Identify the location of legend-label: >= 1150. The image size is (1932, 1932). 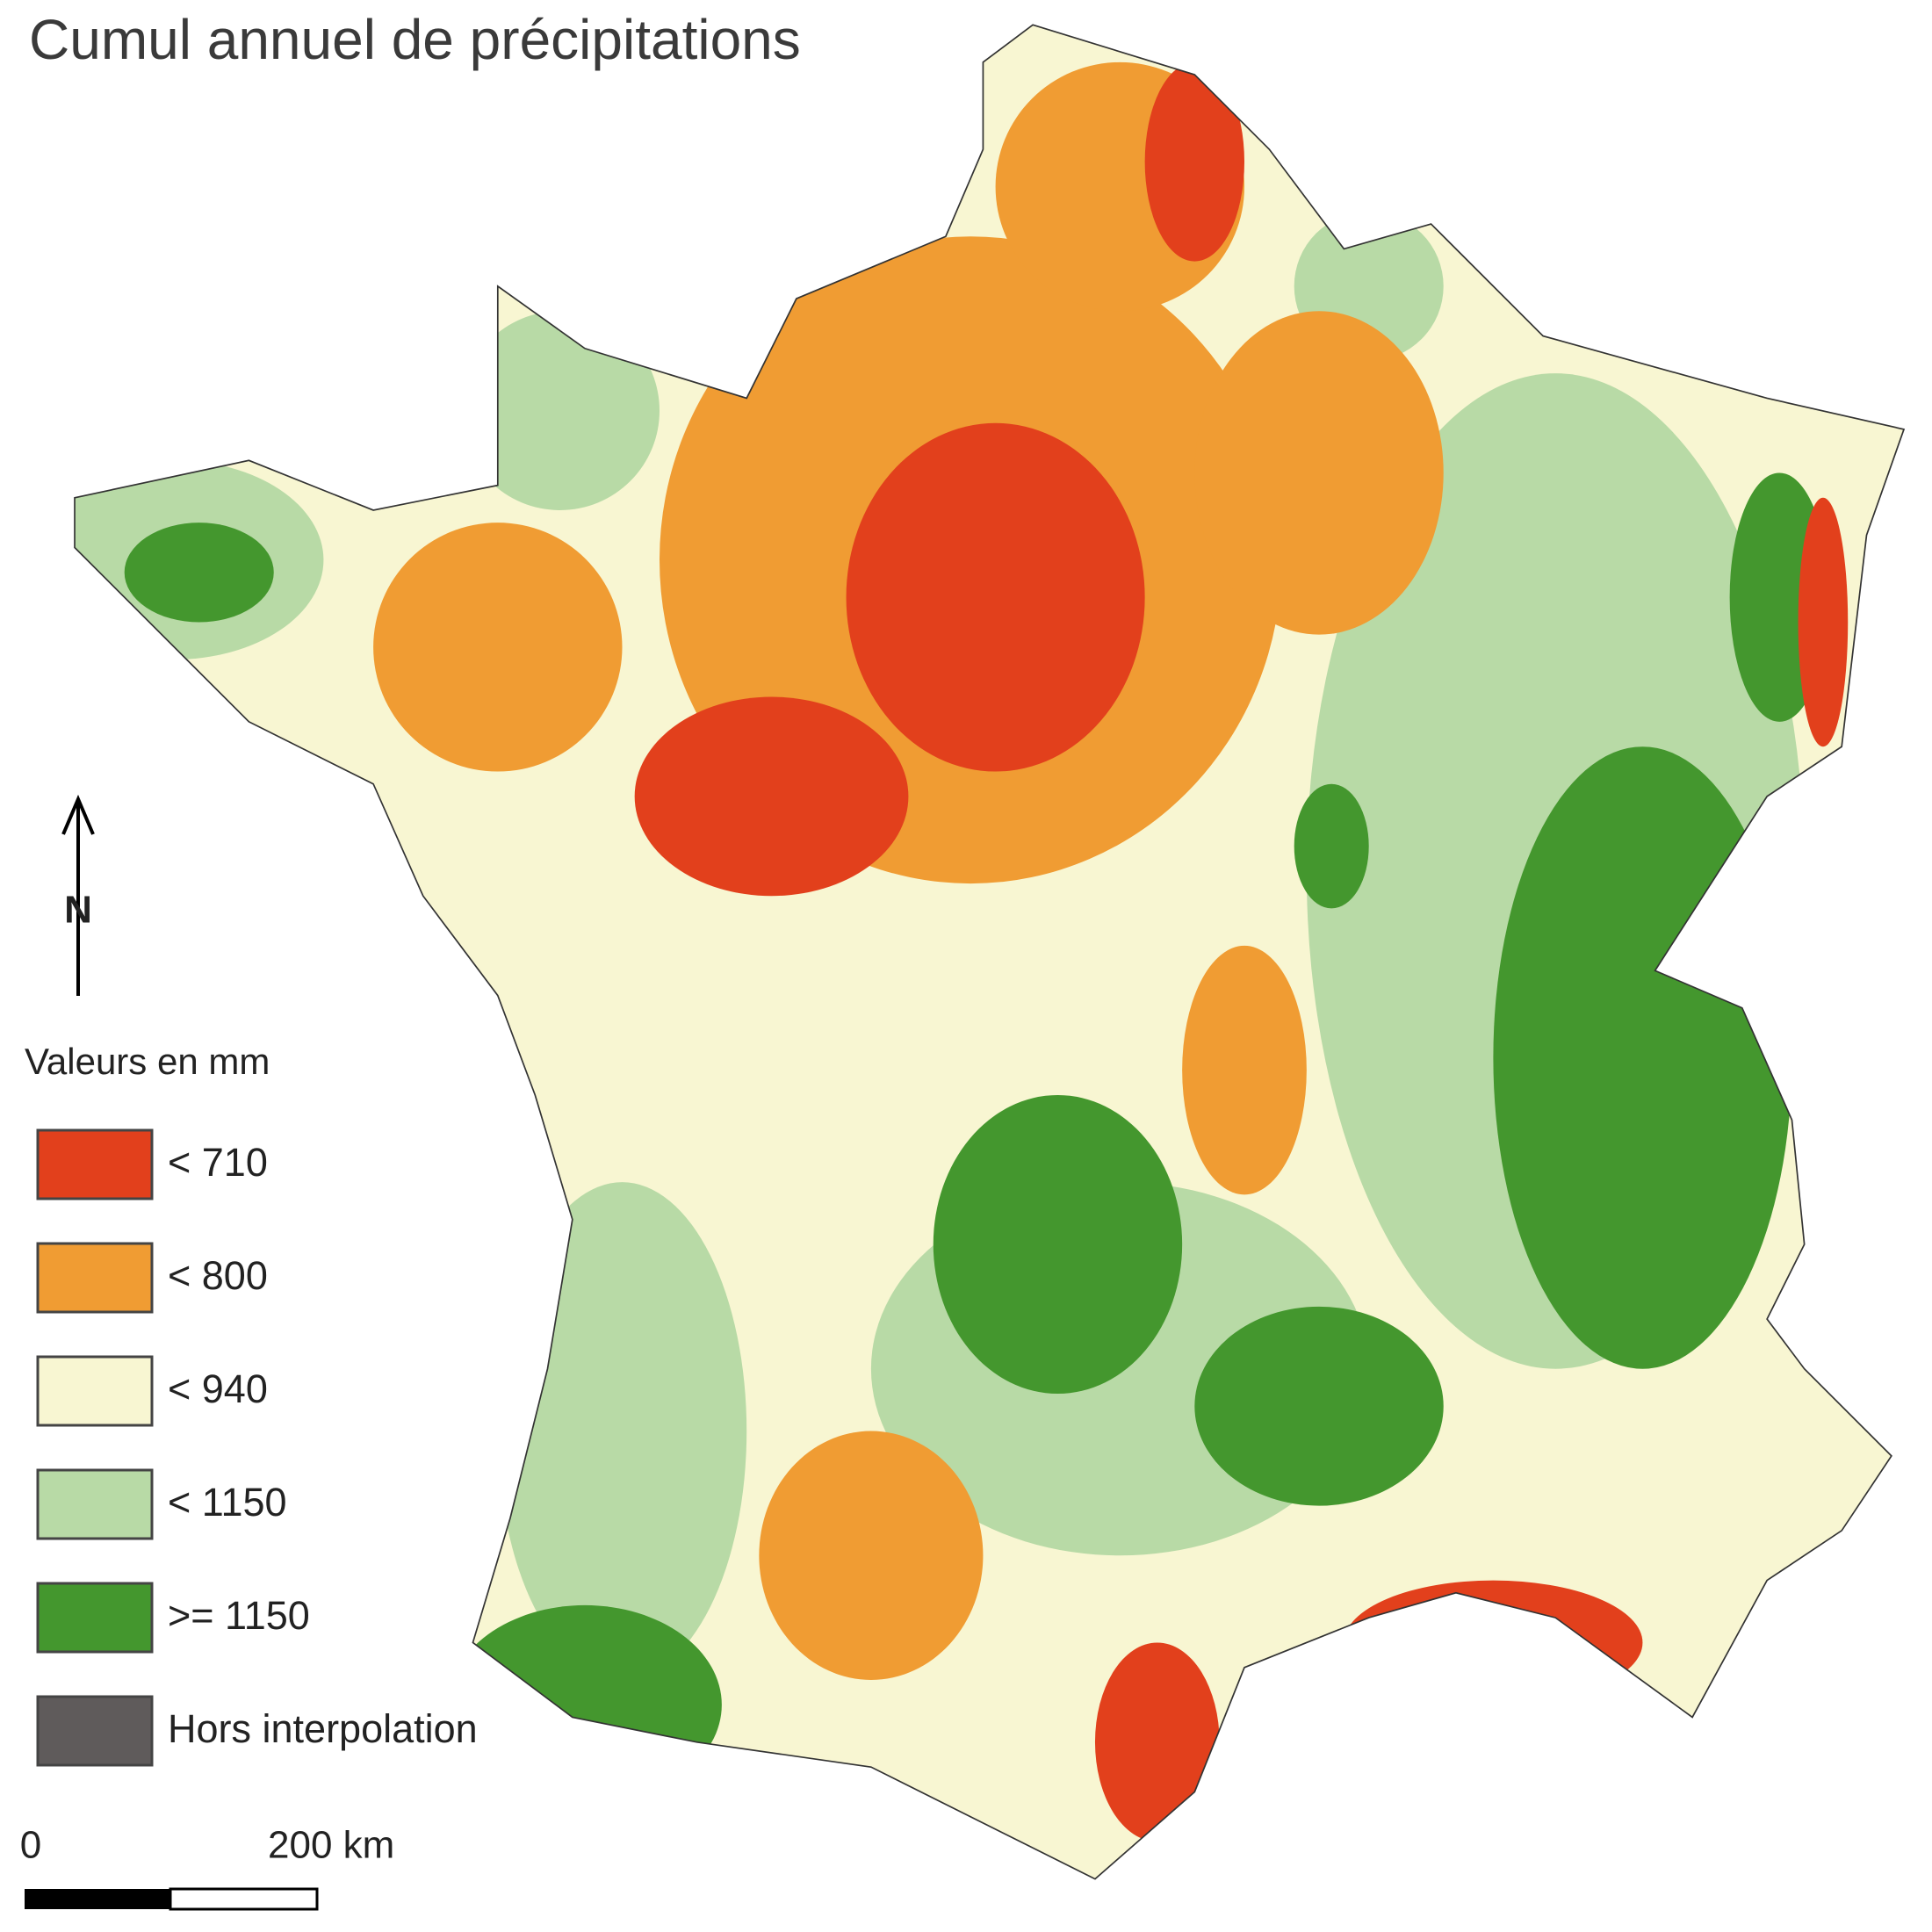
(239, 1616).